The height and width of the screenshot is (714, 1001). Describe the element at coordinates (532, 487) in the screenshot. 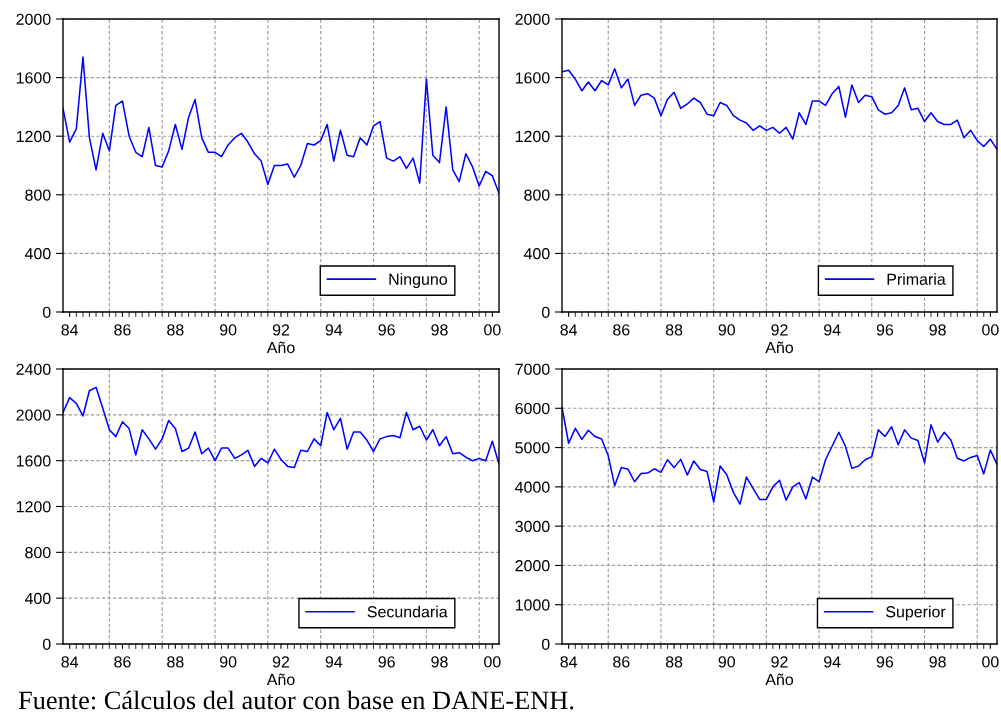

I see `y-tick-label: 4000` at that location.